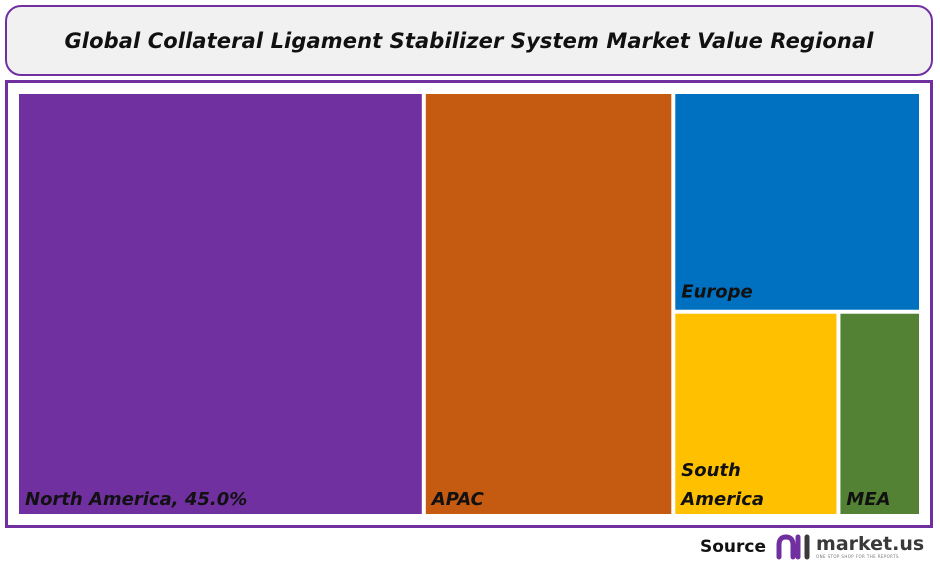  I want to click on brand-name: market.us, so click(870, 543).